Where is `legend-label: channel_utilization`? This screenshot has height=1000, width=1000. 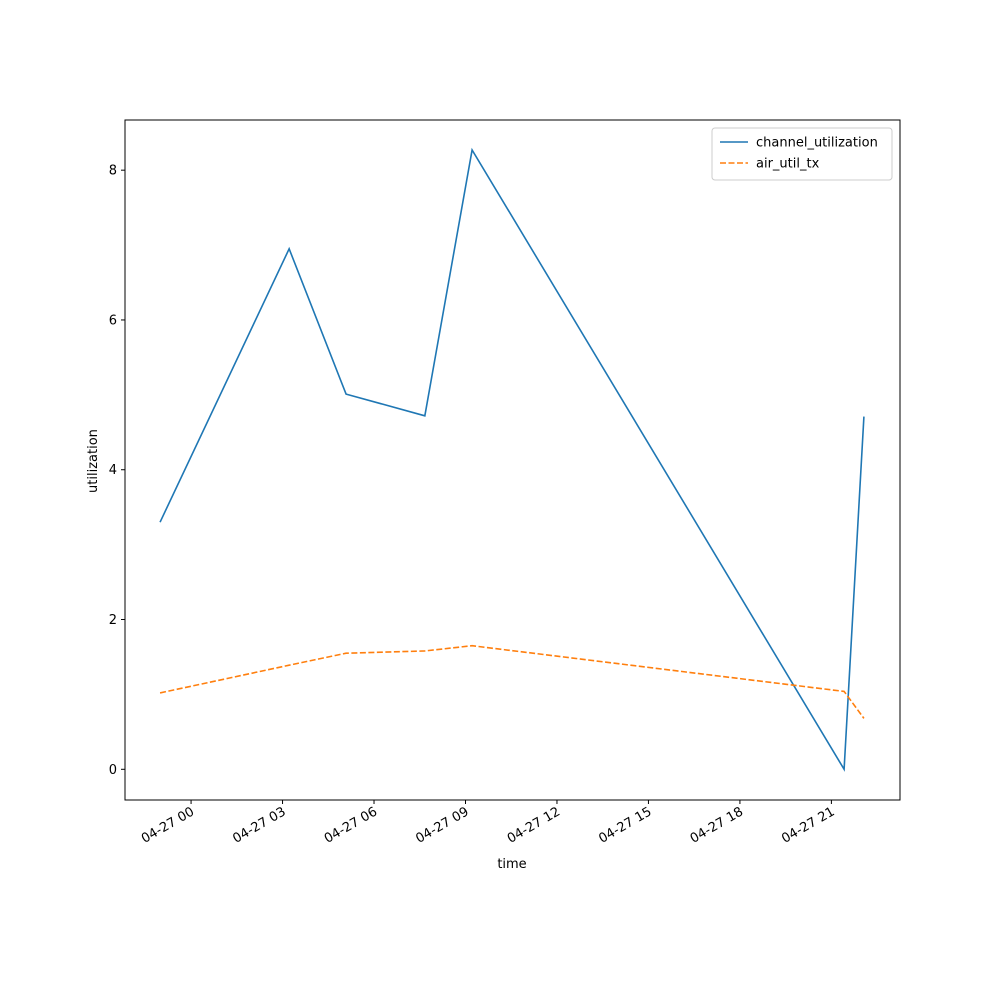
legend-label: channel_utilization is located at coordinates (817, 143).